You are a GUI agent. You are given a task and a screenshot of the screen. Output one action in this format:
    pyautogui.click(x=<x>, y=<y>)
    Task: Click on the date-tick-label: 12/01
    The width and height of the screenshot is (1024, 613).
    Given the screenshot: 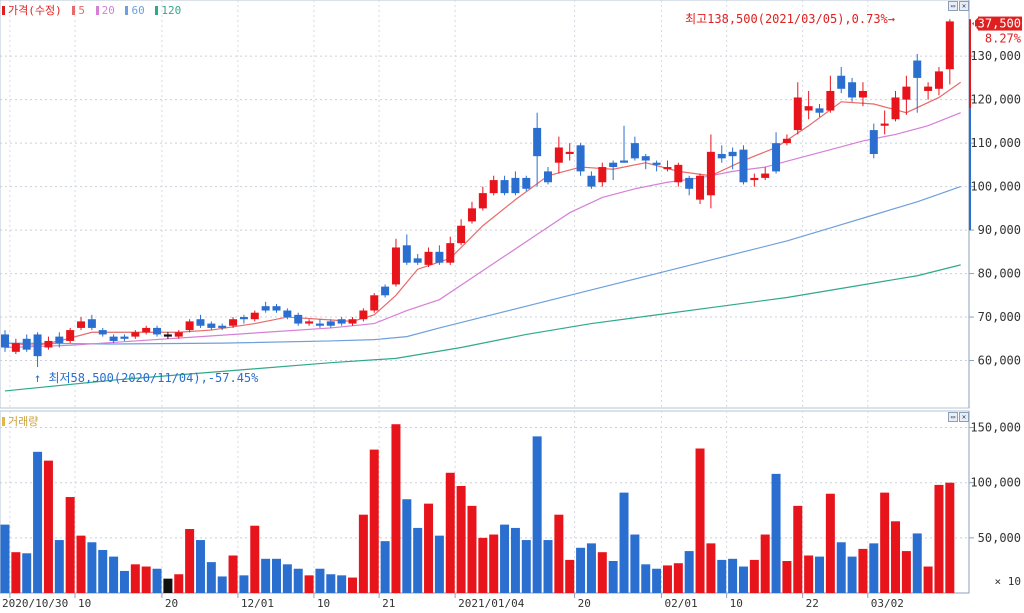 What is the action you would take?
    pyautogui.click(x=257, y=603)
    